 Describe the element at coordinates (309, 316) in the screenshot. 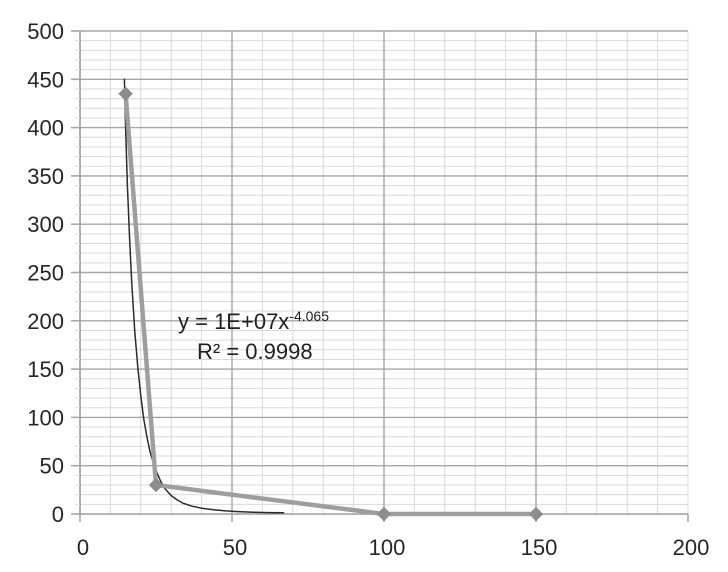

I see `equation-exponent: -4.065` at that location.